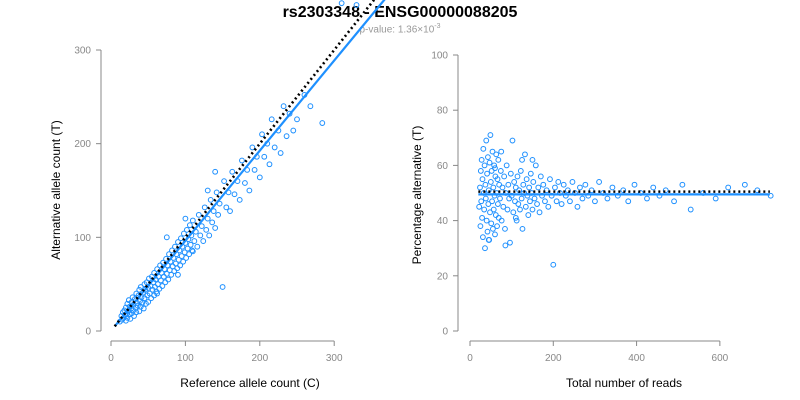 The width and height of the screenshot is (800, 400). What do you see at coordinates (417, 195) in the screenshot?
I see `y-axis-title: Percentage alternative (T)` at bounding box center [417, 195].